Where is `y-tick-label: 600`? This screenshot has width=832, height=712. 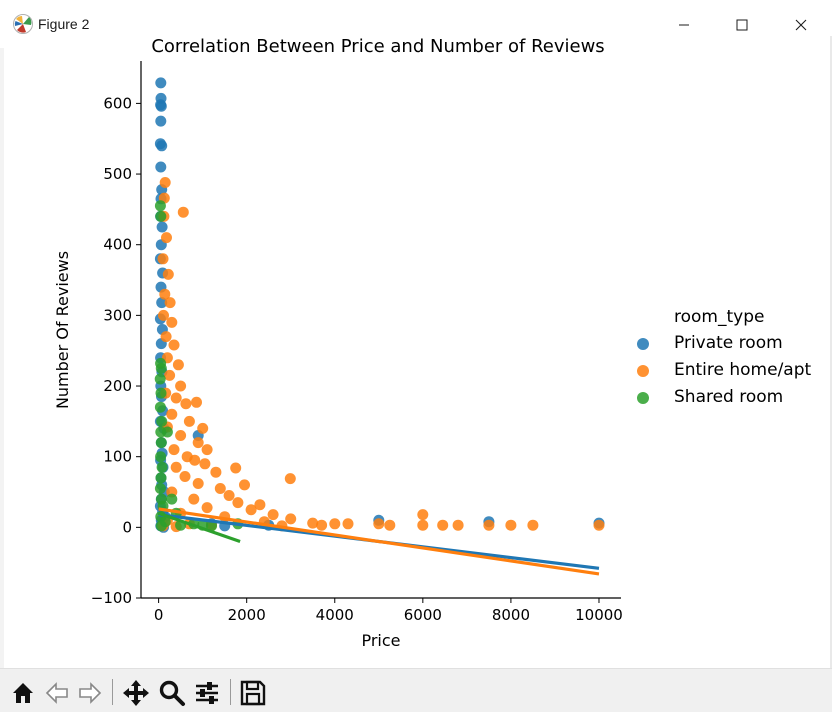 y-tick-label: 600 is located at coordinates (117, 103).